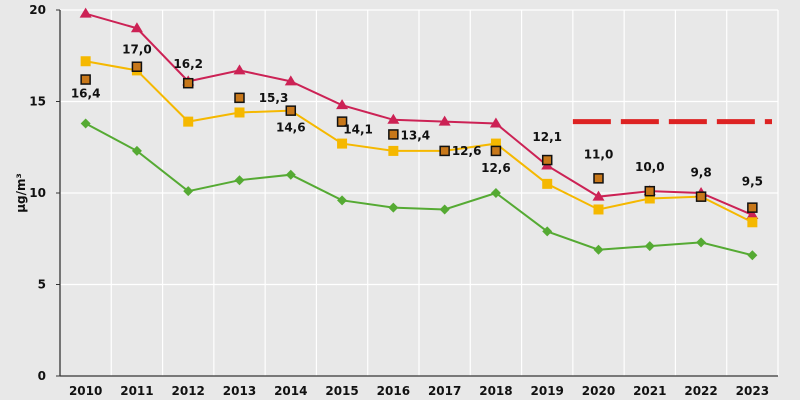 Image resolution: width=800 pixels, height=400 pixels. What do you see at coordinates (700, 173) in the screenshot?
I see `data-label: 9,8` at bounding box center [700, 173].